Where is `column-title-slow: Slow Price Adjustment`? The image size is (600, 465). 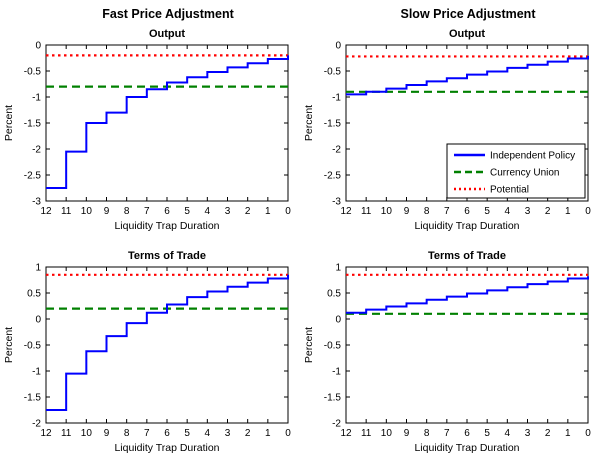
column-title-slow: Slow Price Adjustment is located at coordinates (468, 14).